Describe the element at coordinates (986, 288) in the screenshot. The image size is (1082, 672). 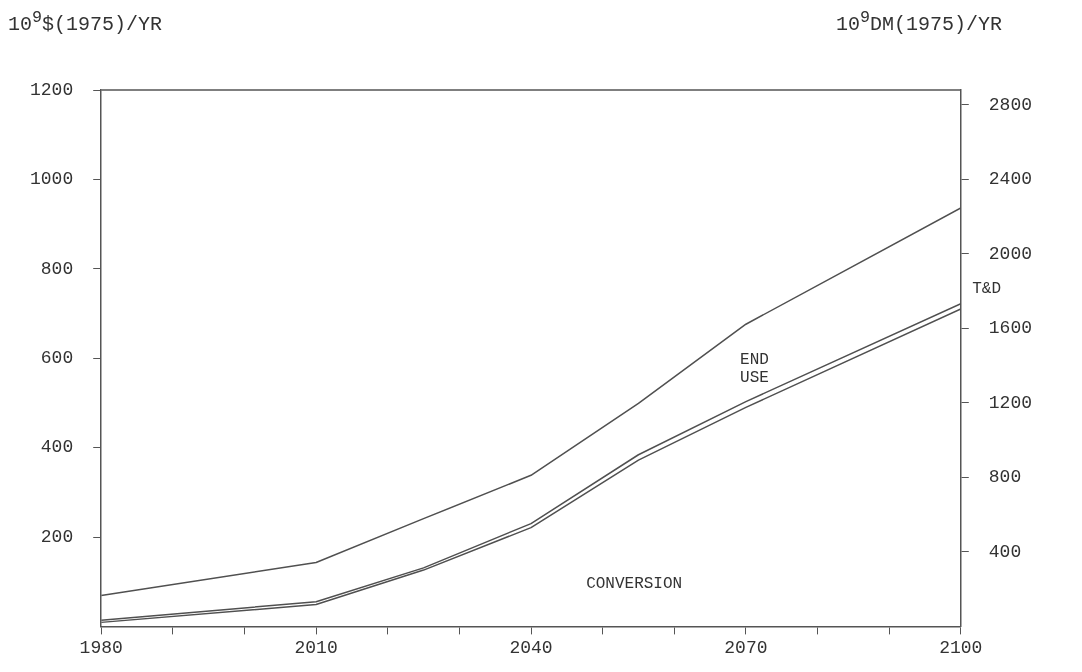
I see `text: T&D` at that location.